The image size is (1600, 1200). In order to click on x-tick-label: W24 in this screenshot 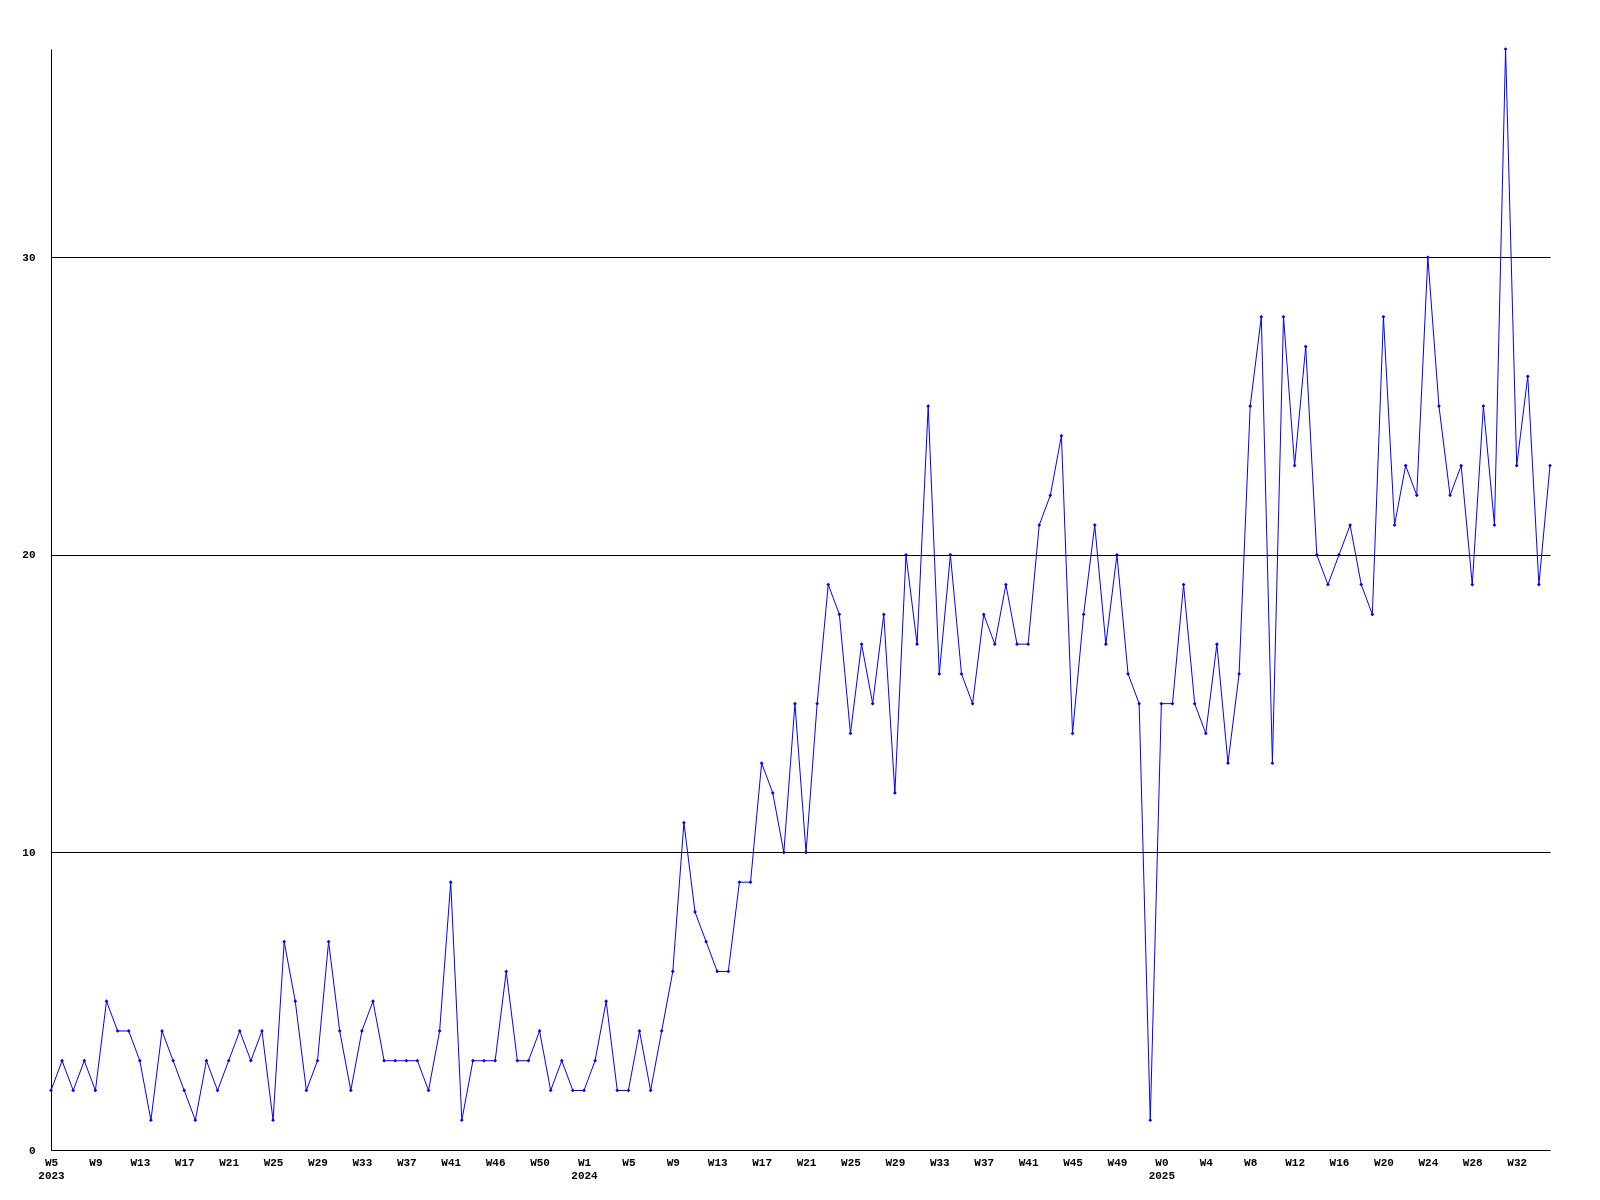, I will do `click(1428, 1162)`.